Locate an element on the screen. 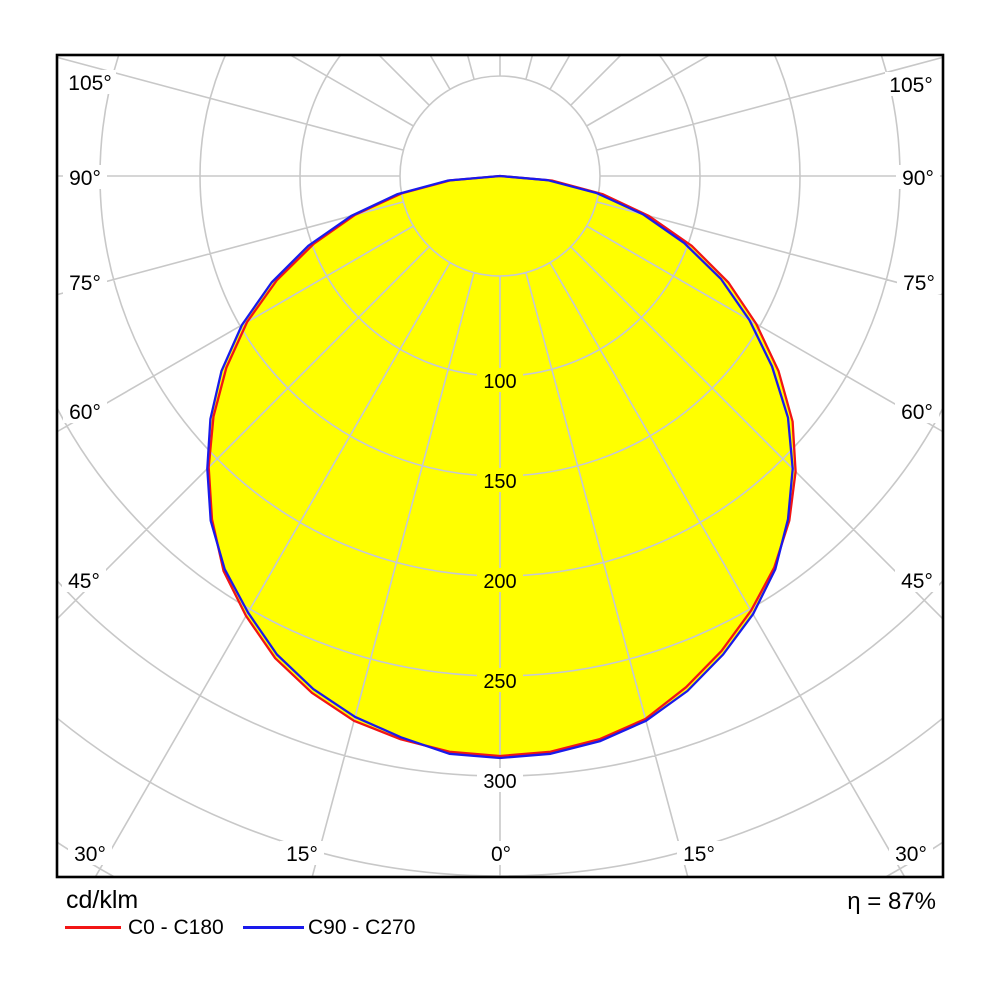 This screenshot has width=1000, height=1000. intensity-ring-label: 200 is located at coordinates (499, 582).